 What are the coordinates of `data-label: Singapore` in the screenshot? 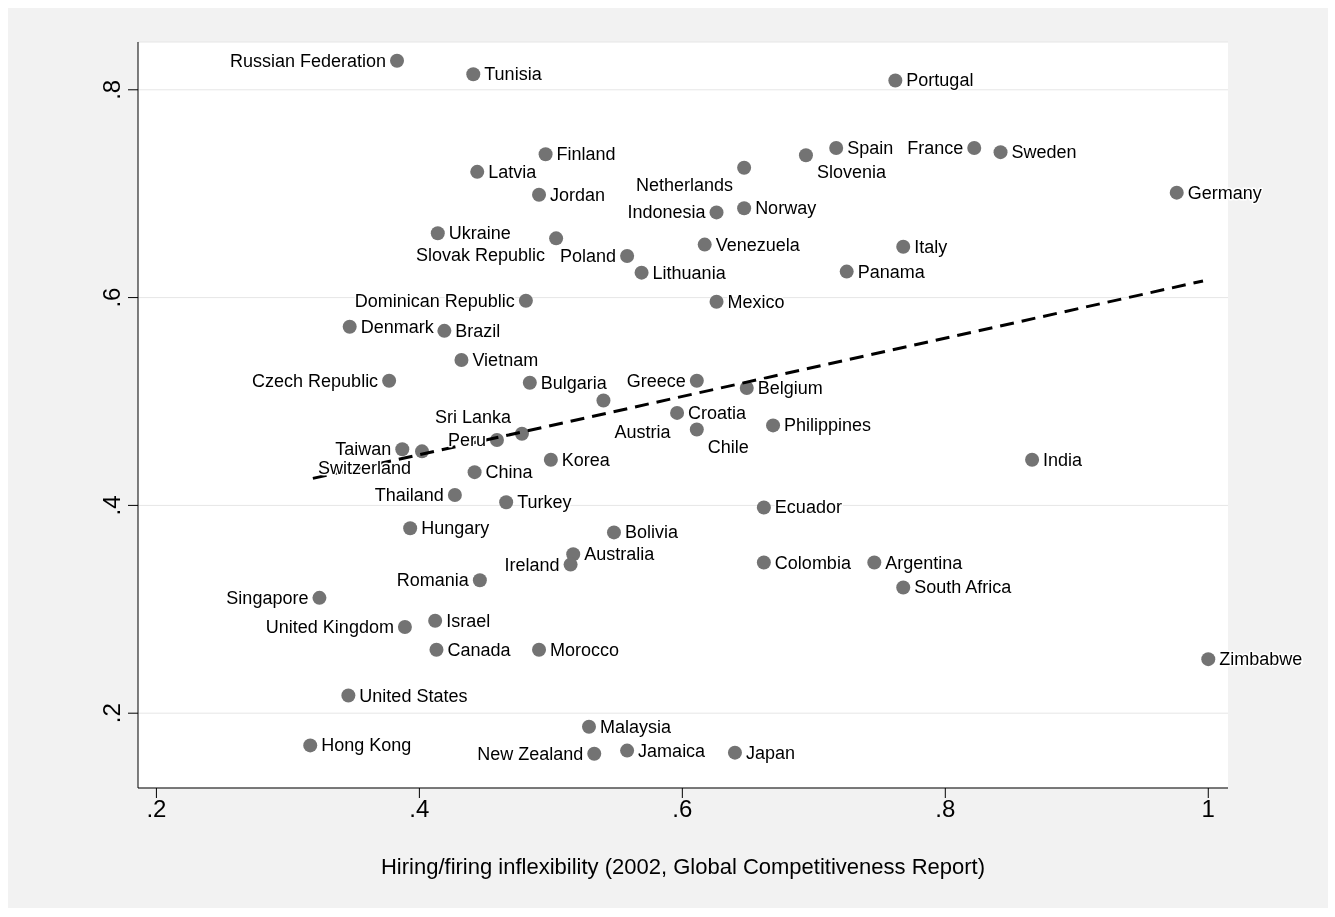 It's located at (267, 597).